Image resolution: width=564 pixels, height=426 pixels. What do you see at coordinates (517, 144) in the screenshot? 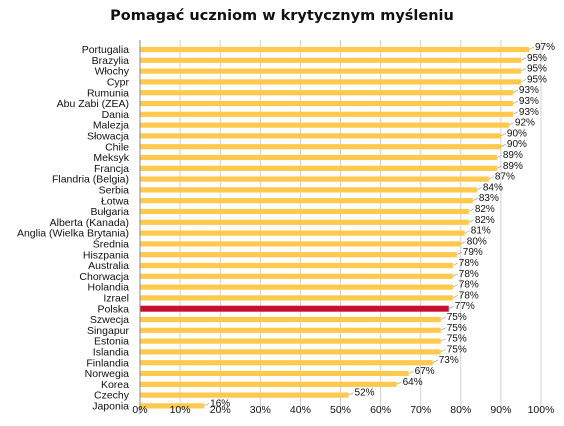
I see `value-label: 90%` at bounding box center [517, 144].